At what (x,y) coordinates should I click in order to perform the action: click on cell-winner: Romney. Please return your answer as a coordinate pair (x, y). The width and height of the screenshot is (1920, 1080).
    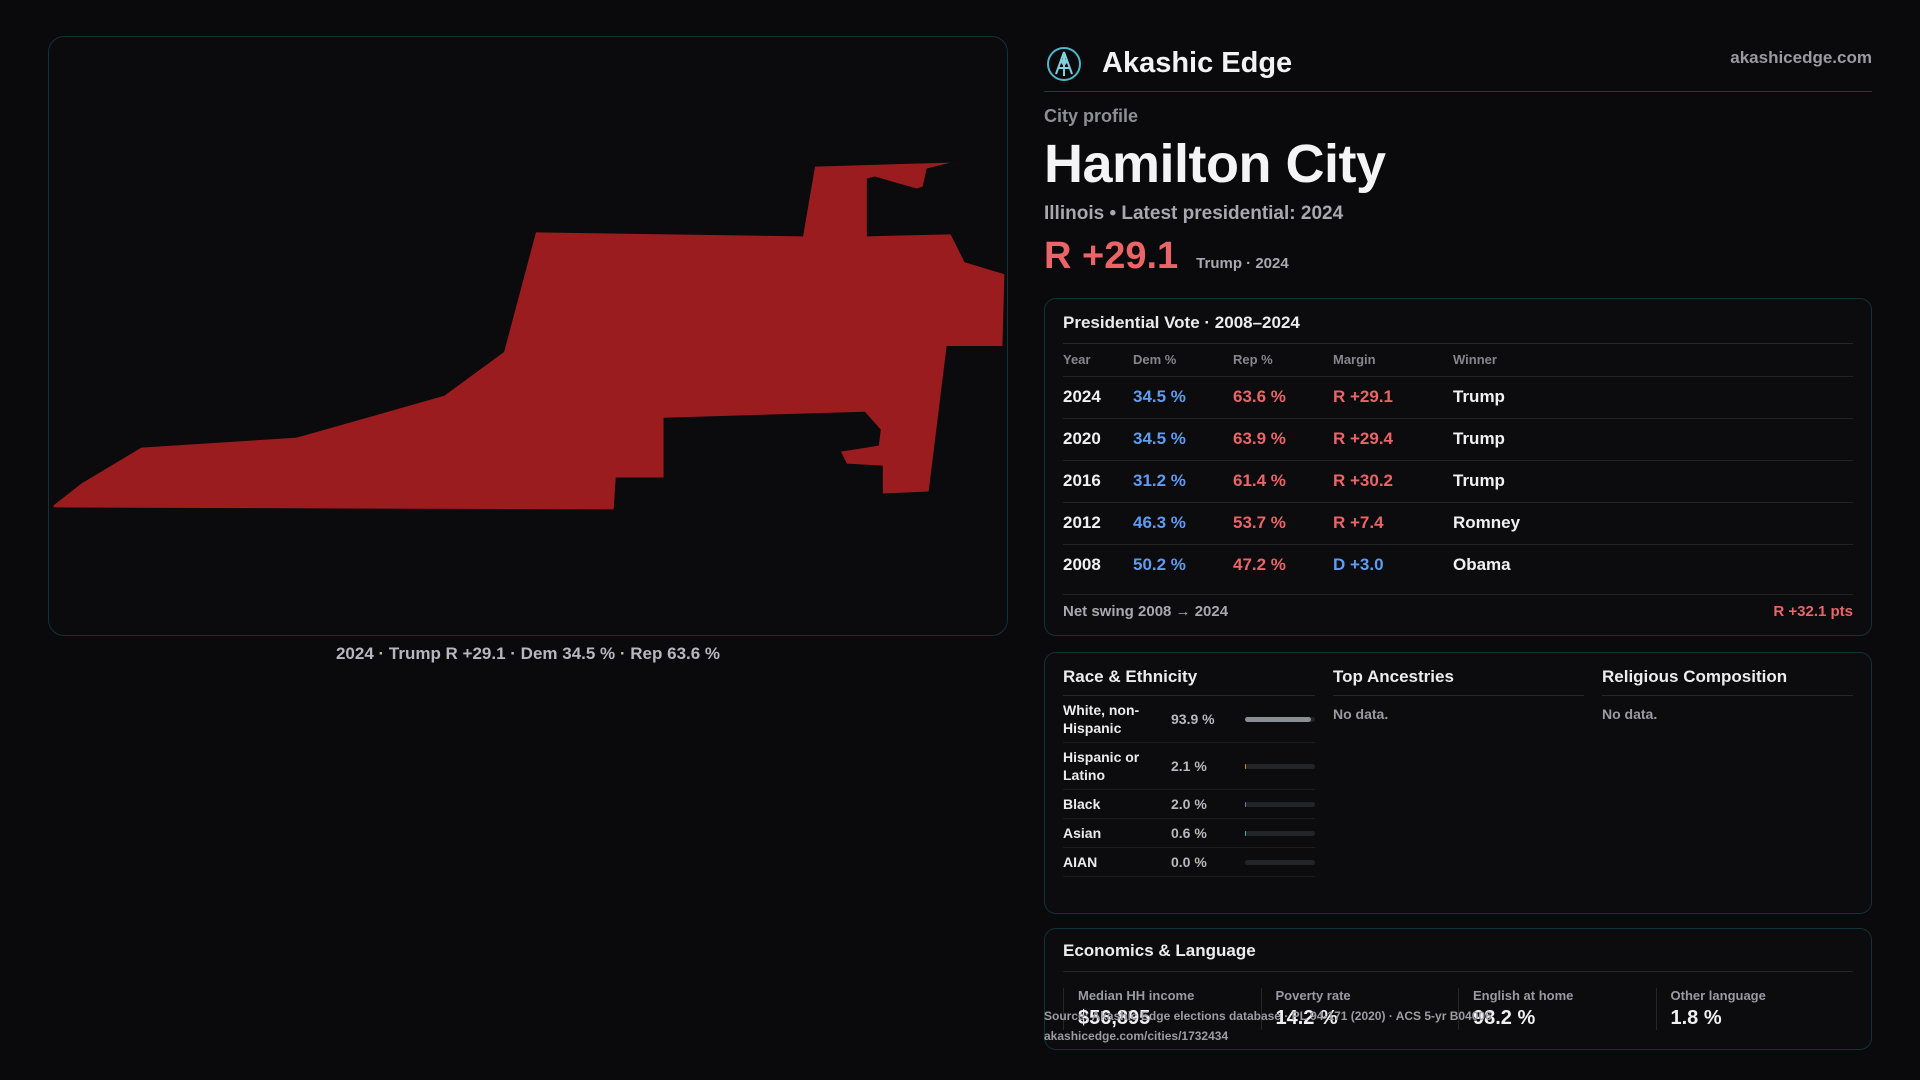
    Looking at the image, I should click on (1653, 522).